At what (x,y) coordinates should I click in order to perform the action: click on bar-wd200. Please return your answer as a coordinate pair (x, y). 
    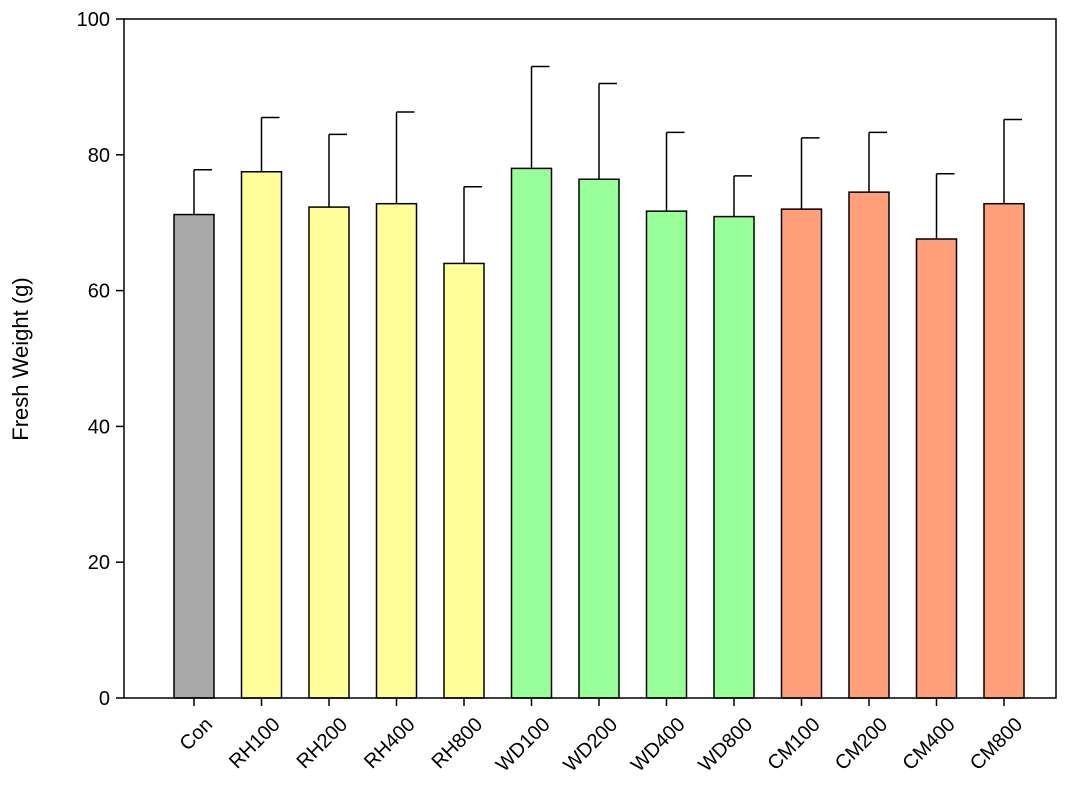
    Looking at the image, I should click on (599, 438).